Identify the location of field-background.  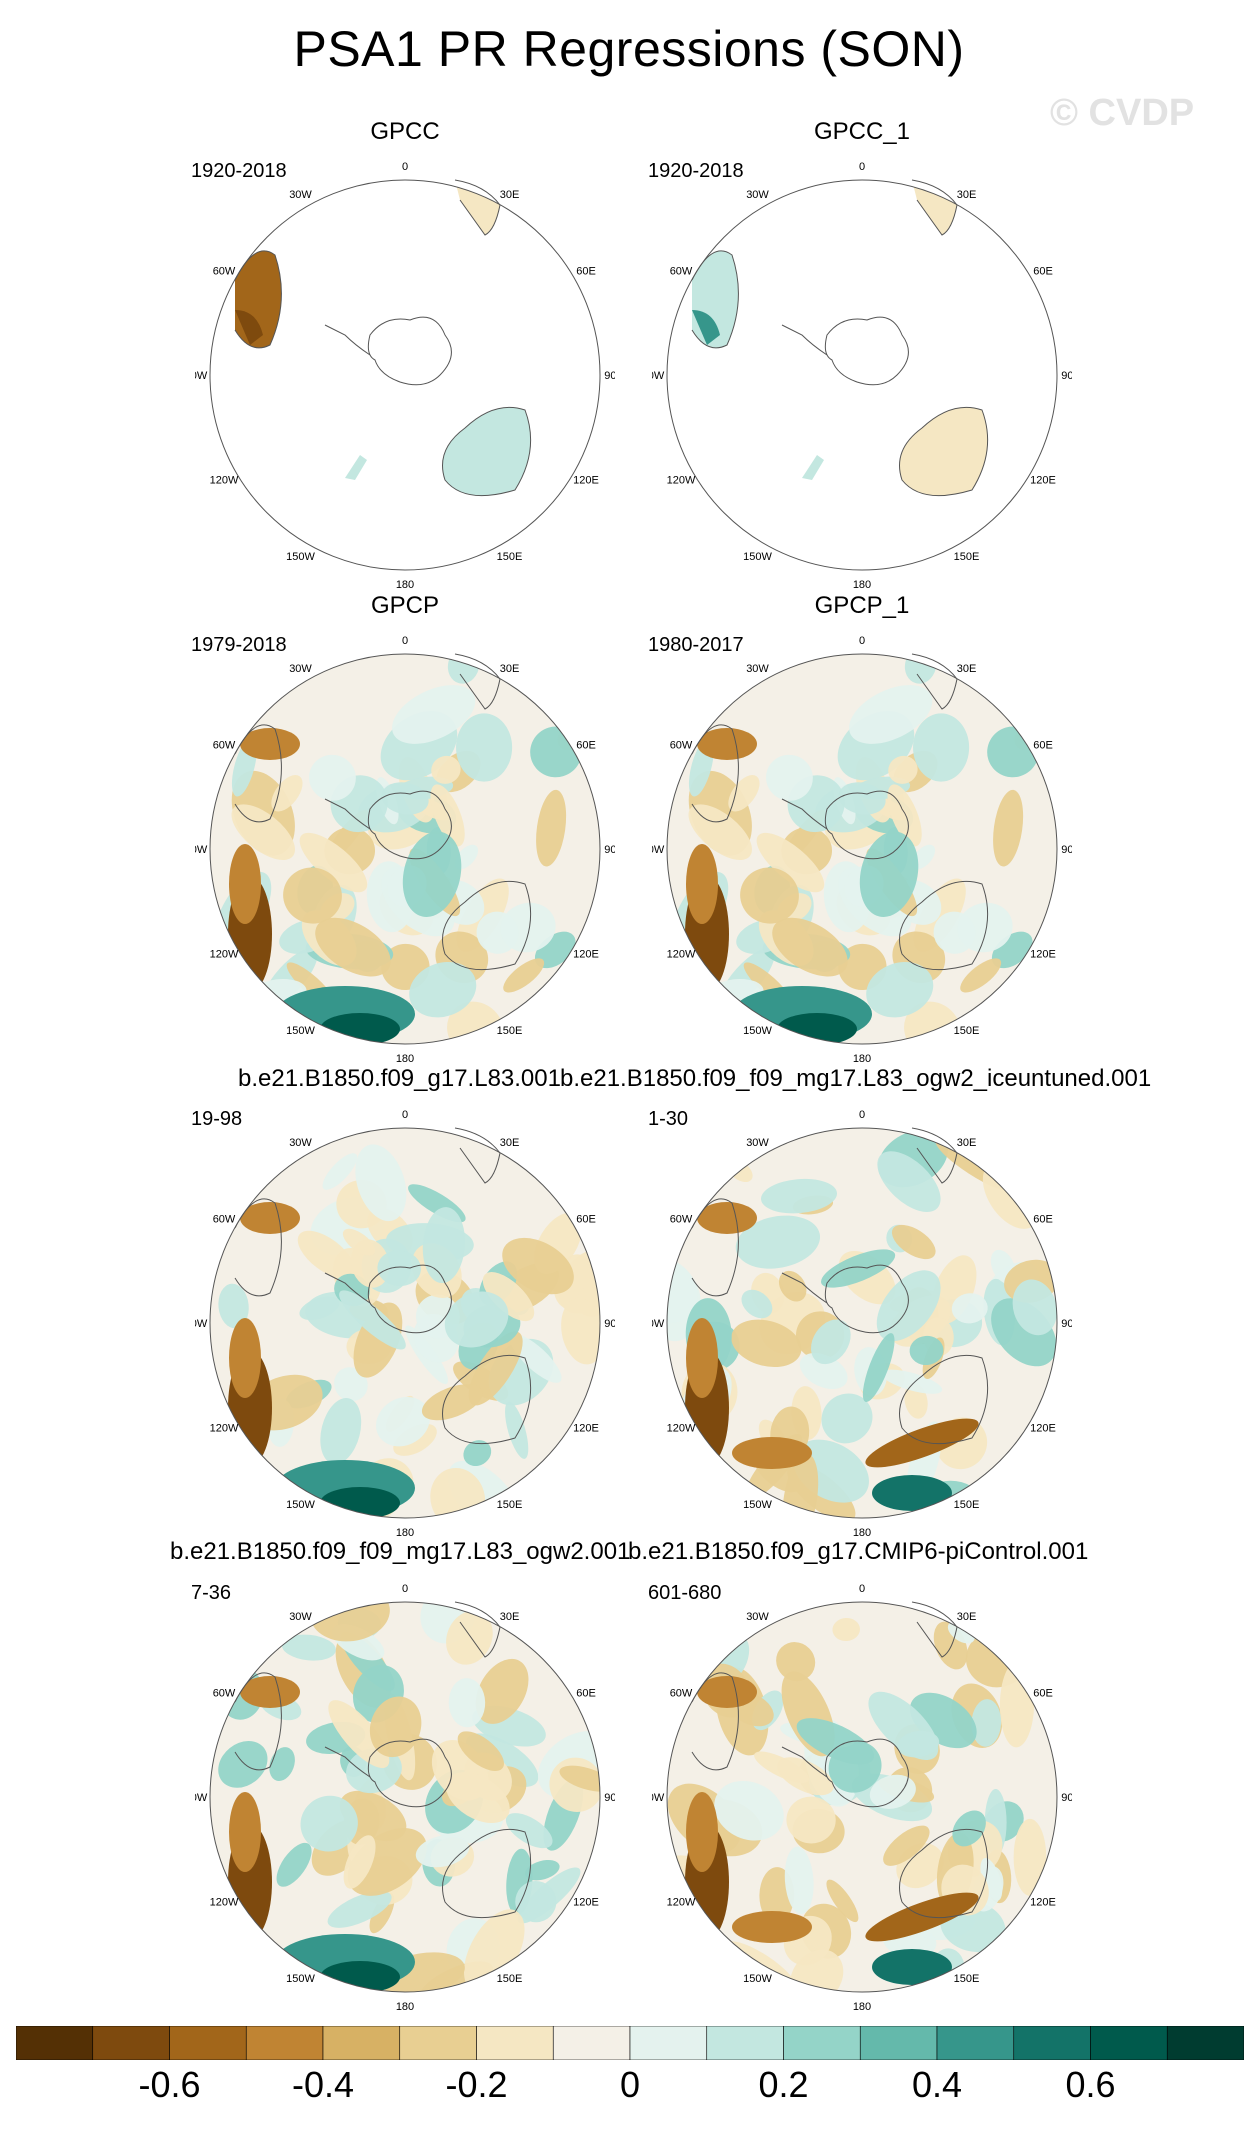
(862, 375).